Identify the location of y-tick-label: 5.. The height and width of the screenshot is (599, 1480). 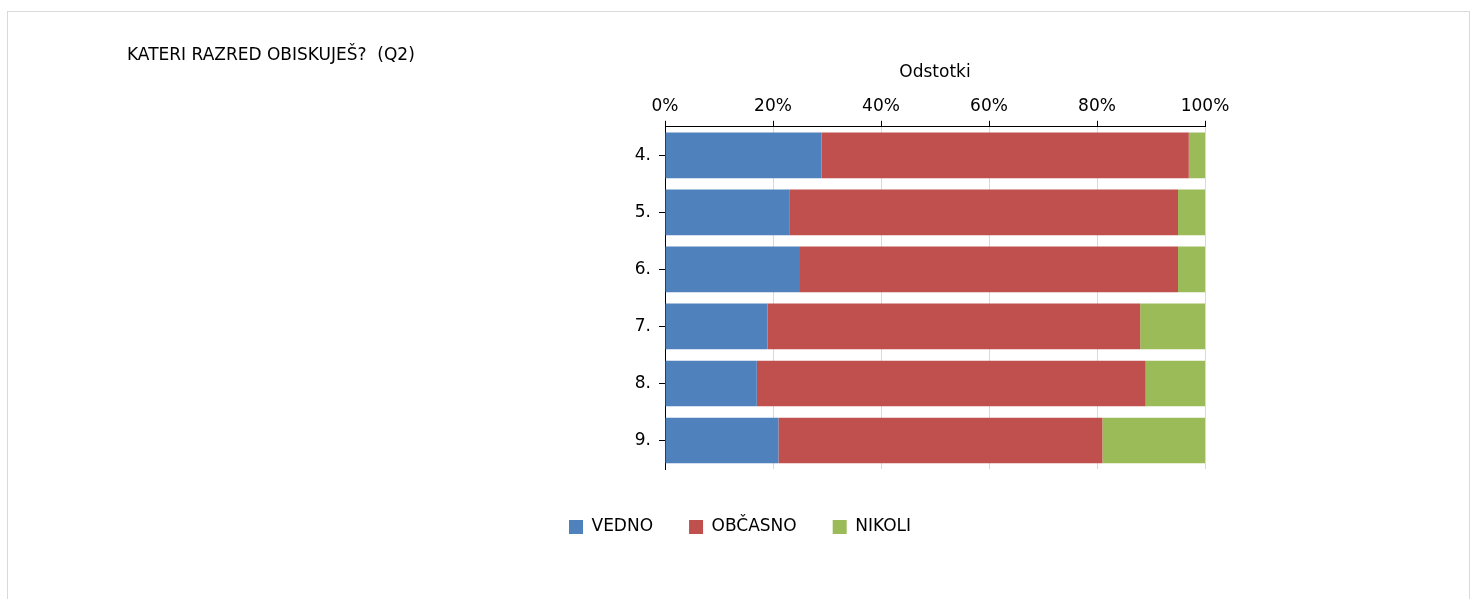
(642, 210).